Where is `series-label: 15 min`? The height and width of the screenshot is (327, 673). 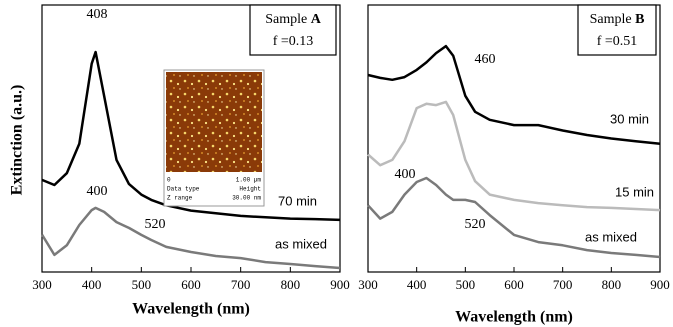
series-label: 15 min is located at coordinates (634, 191).